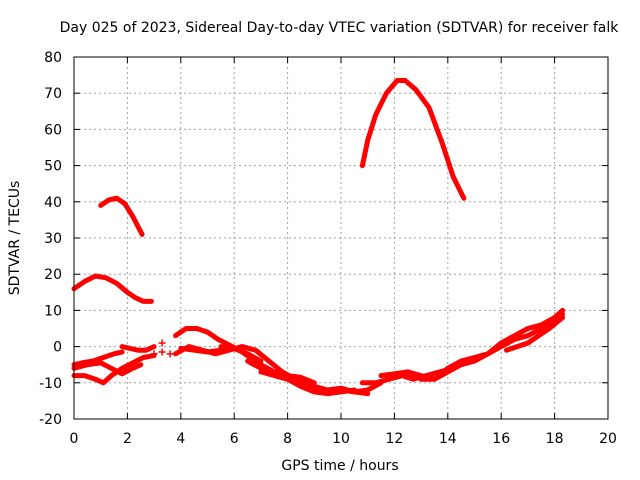  I want to click on y-tick-label: 50, so click(53, 167).